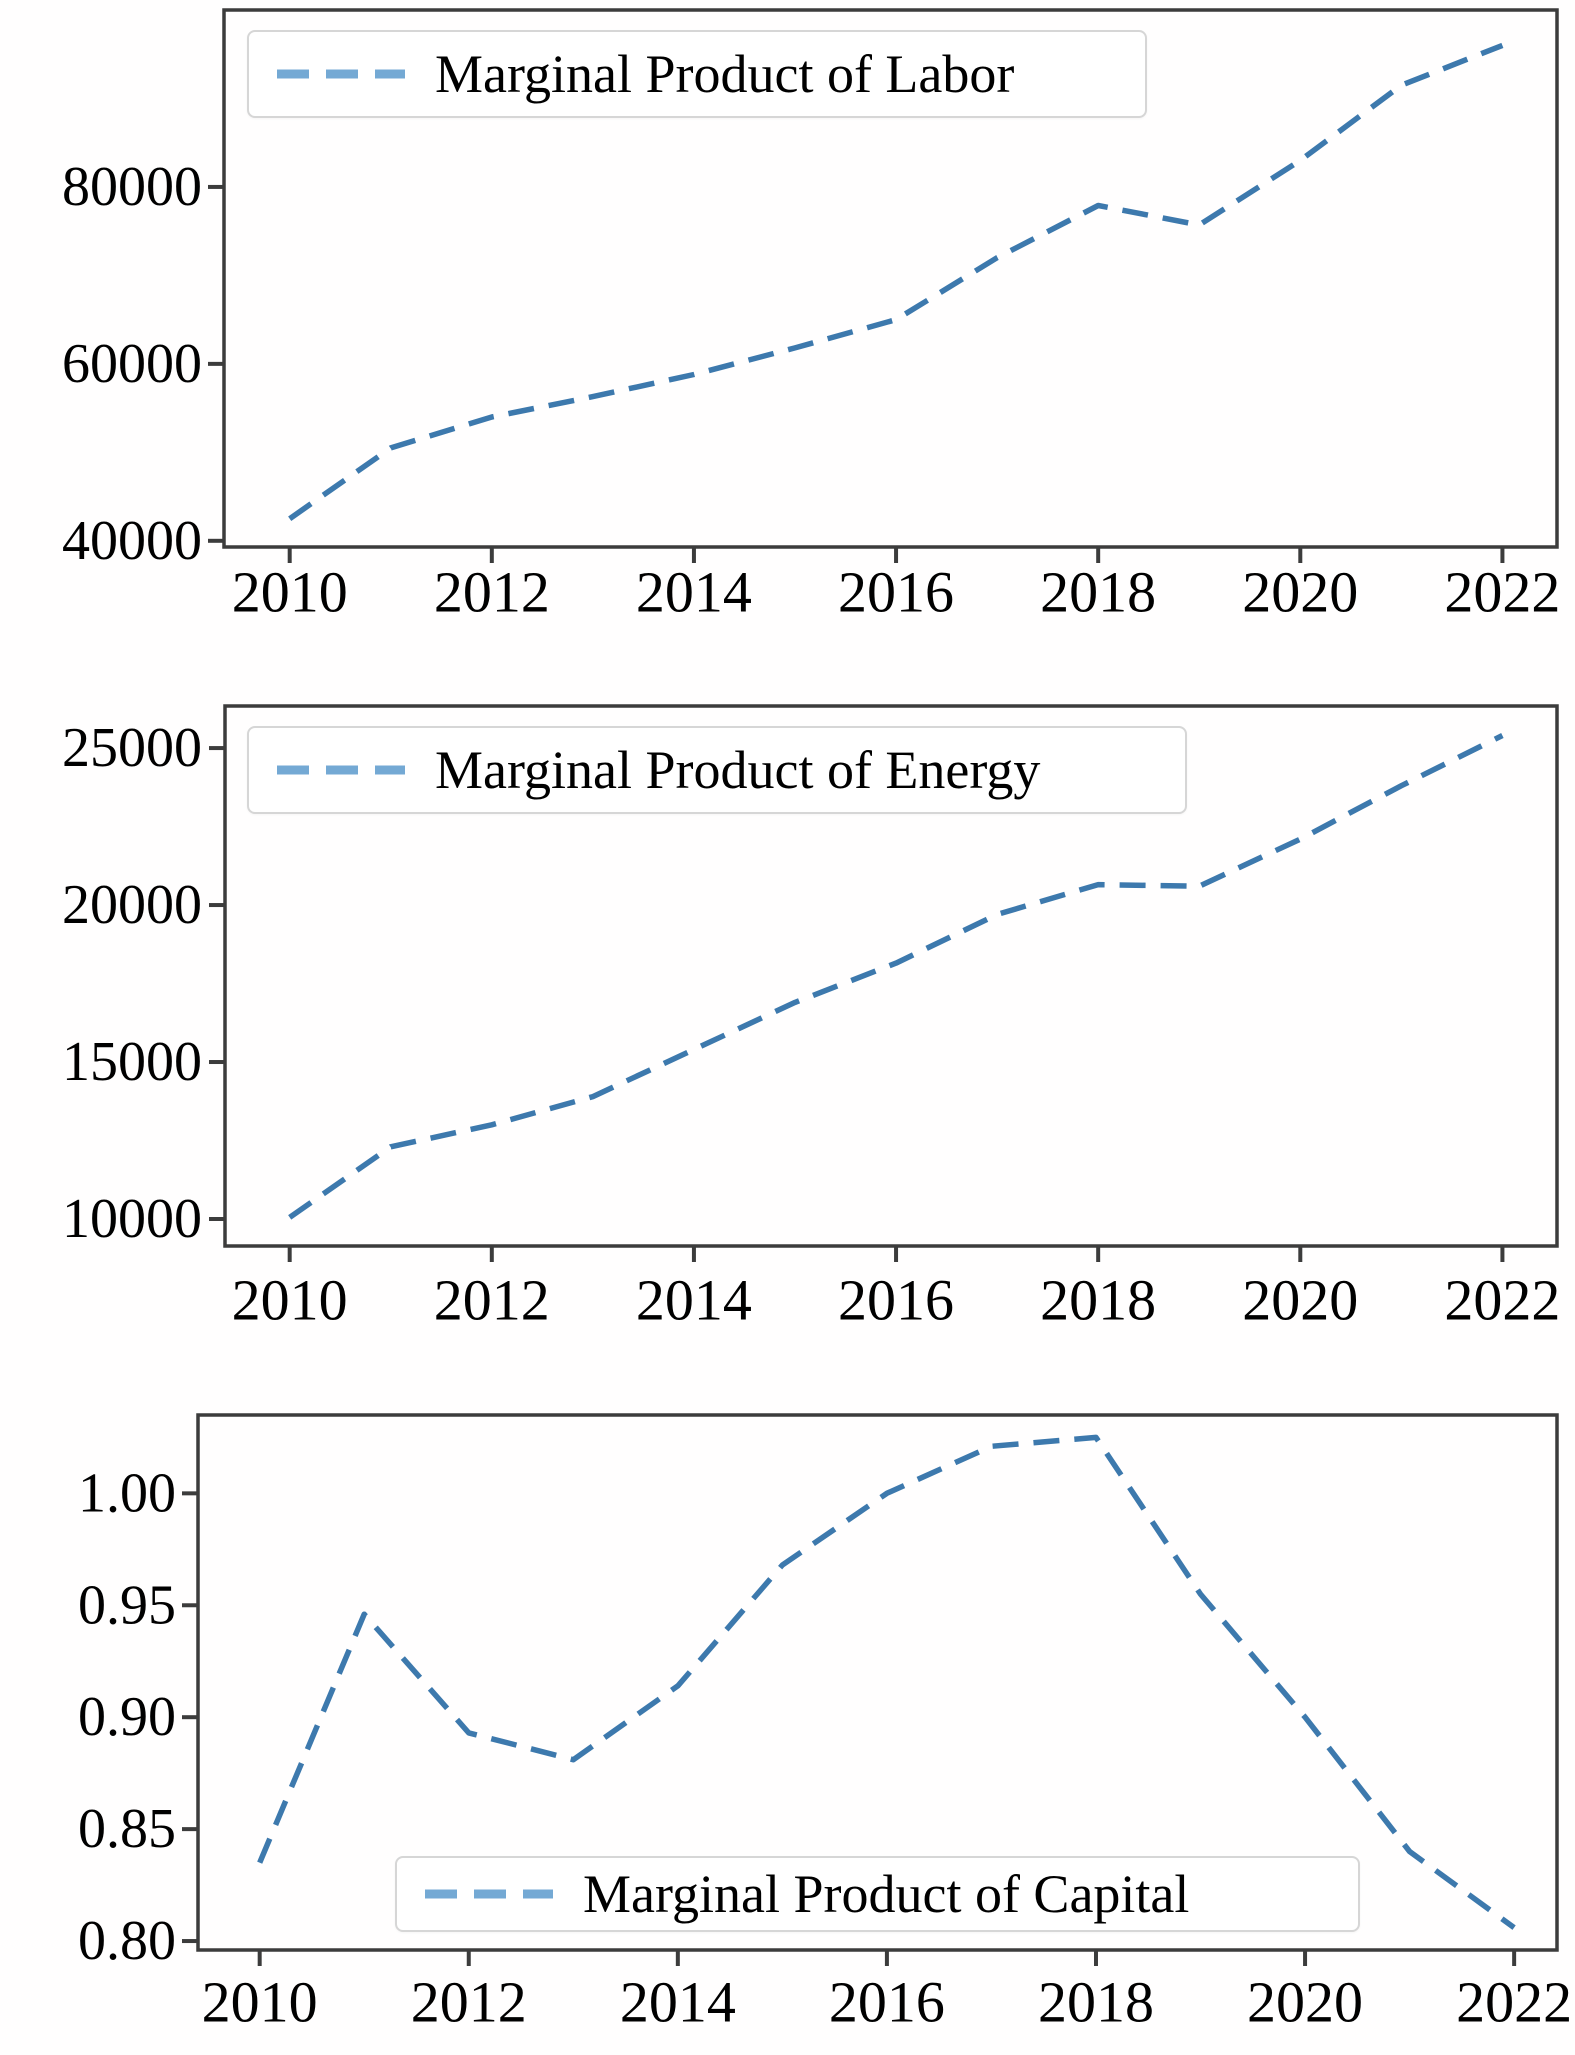 The height and width of the screenshot is (2055, 1575). I want to click on legend-label: Marginal Product of Energy, so click(738, 770).